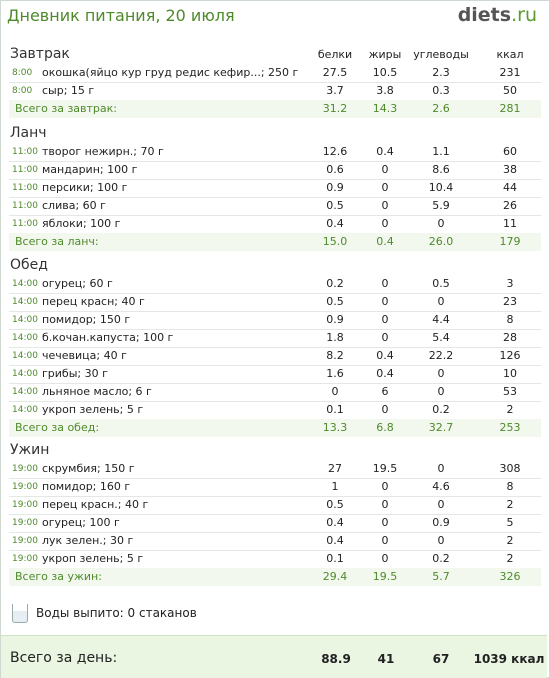 The width and height of the screenshot is (550, 678). What do you see at coordinates (275, 356) in the screenshot?
I see `food-row: 14:00 чечевица; 40 г 8.2 0.4 22.2 126` at bounding box center [275, 356].